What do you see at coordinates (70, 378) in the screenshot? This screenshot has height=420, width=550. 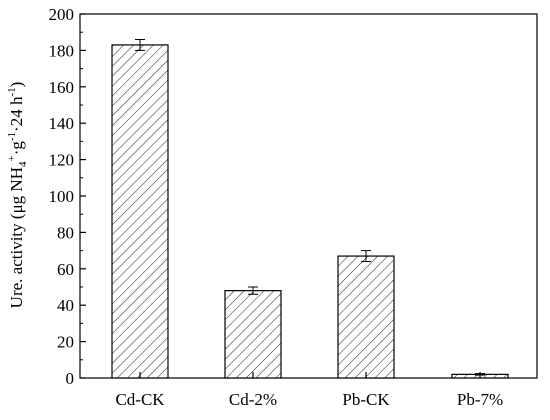 I see `y-tick-label: 0` at bounding box center [70, 378].